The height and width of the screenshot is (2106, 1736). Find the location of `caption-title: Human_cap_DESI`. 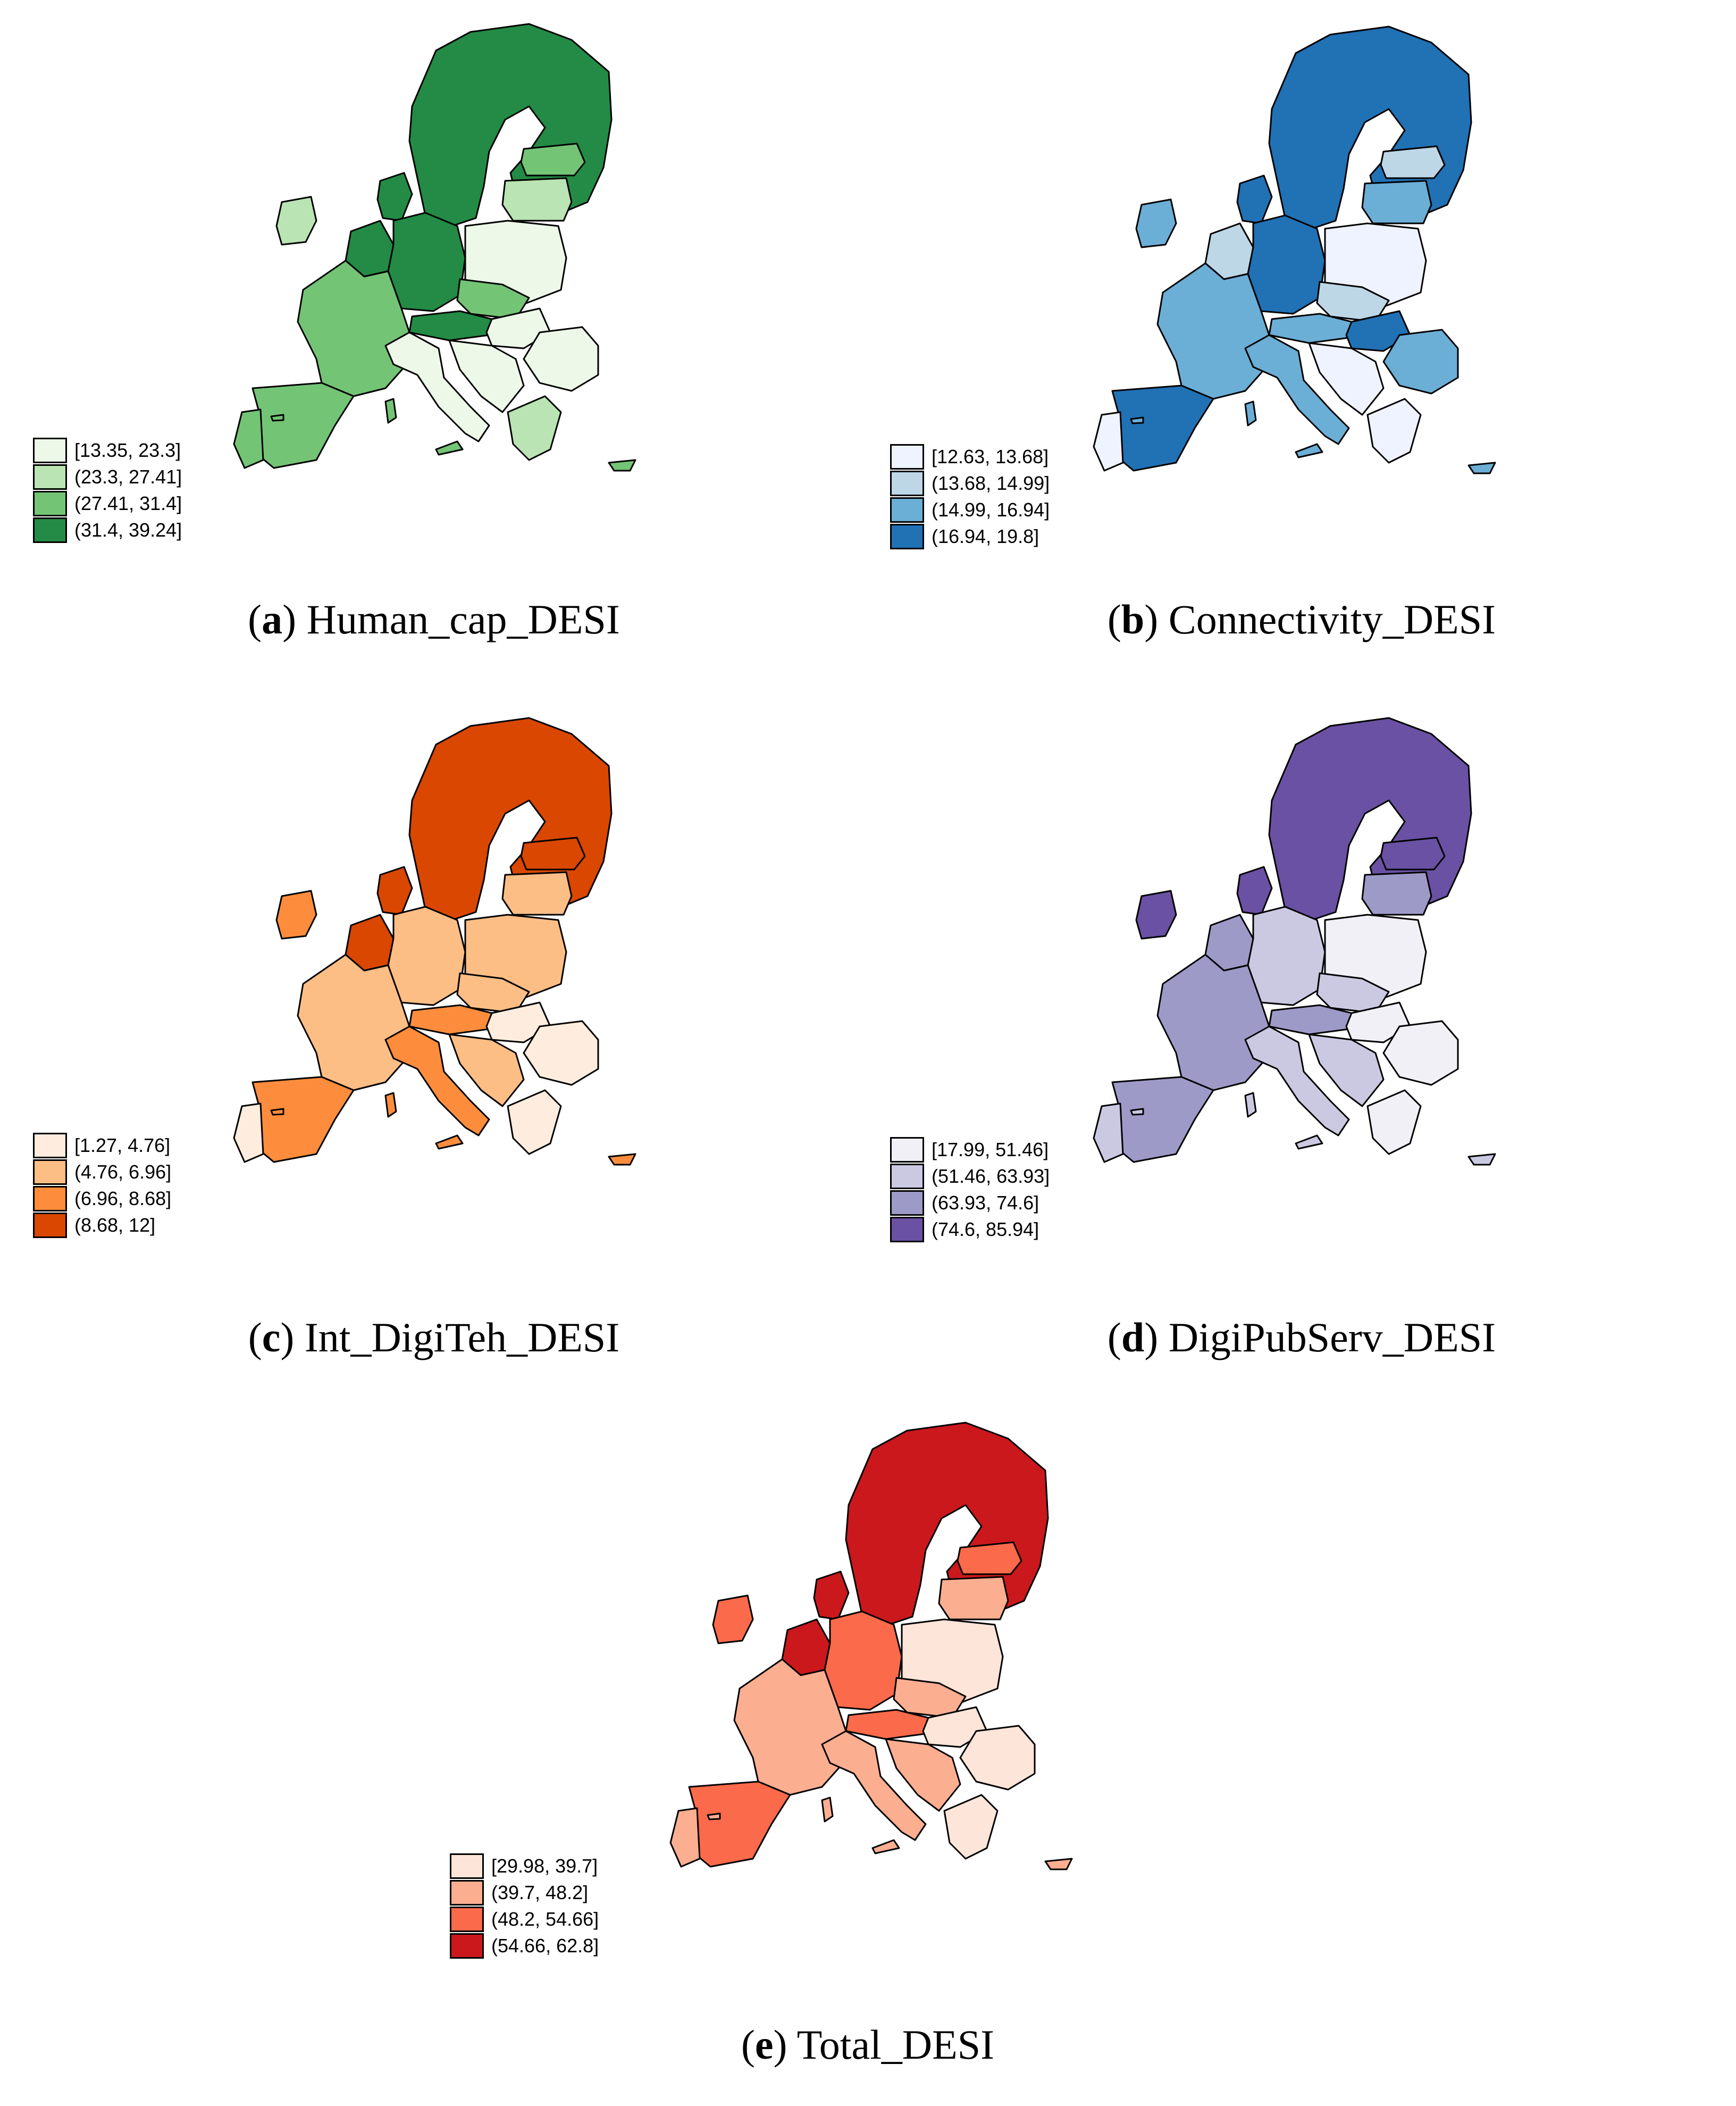

caption-title: Human_cap_DESI is located at coordinates (463, 619).